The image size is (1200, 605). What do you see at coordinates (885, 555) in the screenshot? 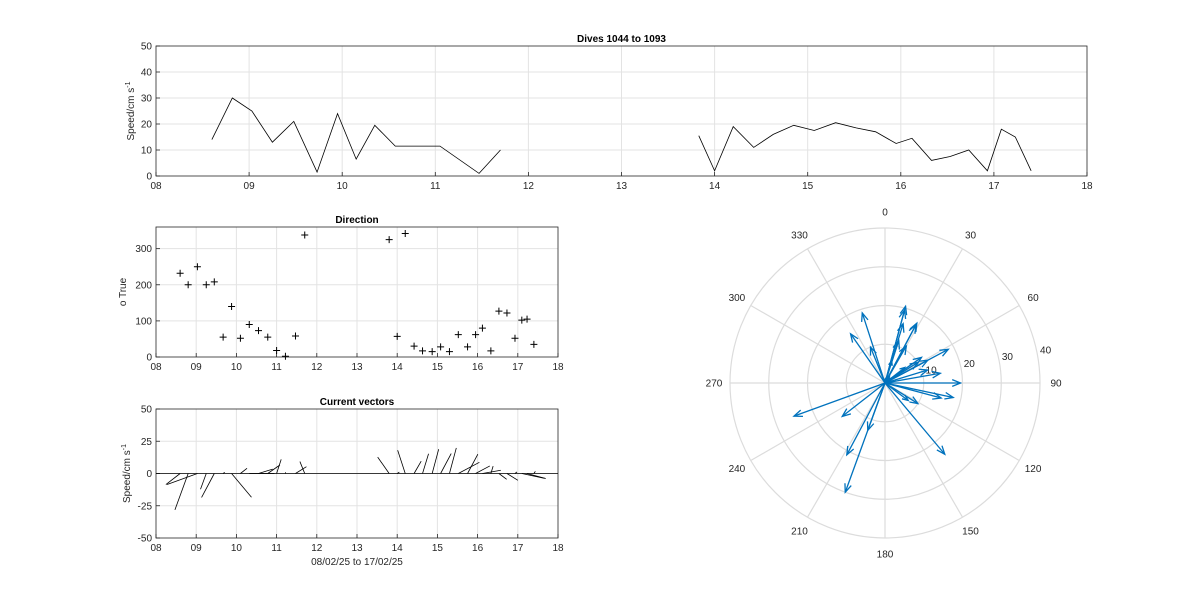
I see `angle-tick-label: 180` at bounding box center [885, 555].